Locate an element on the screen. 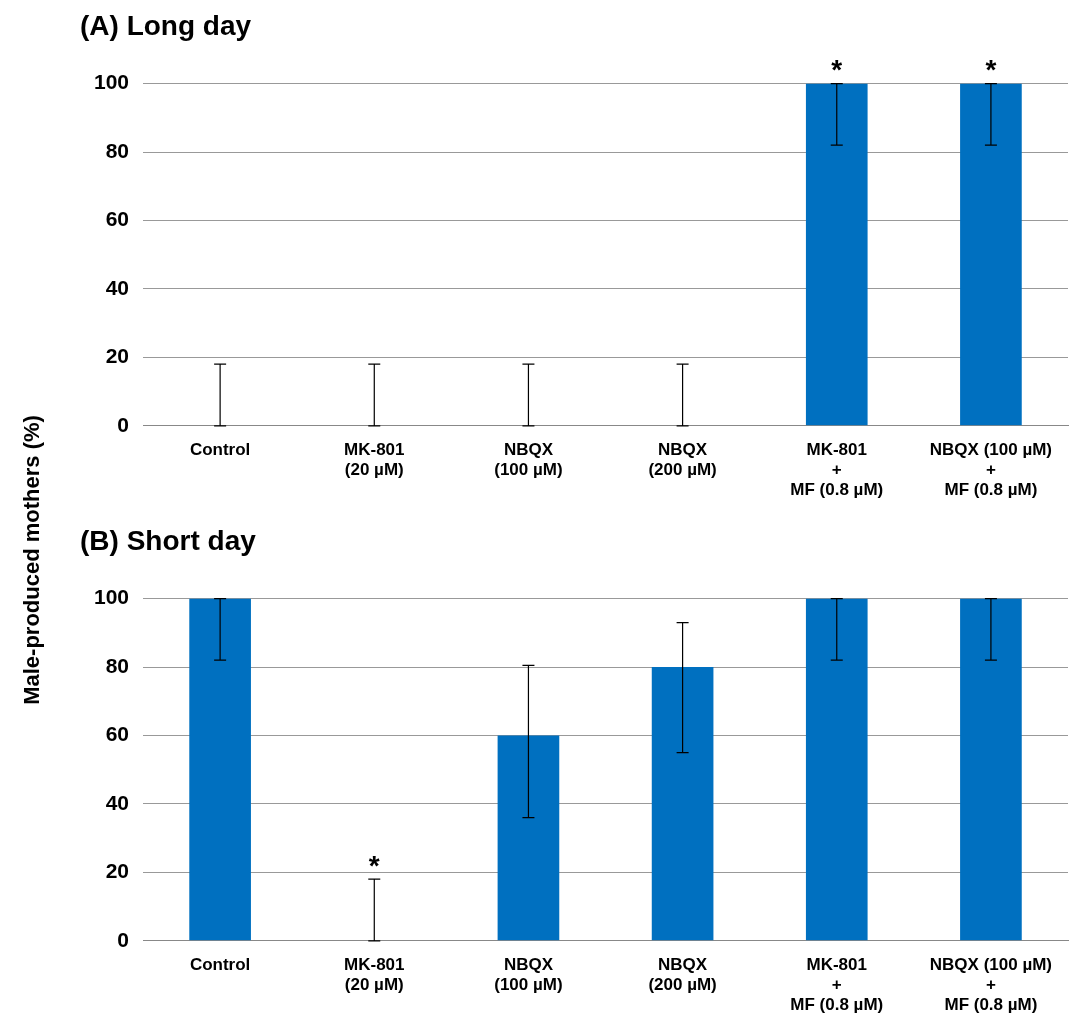 The image size is (1078, 1030). y-axis-title: Male-produced mothers (%) is located at coordinates (32, 560).